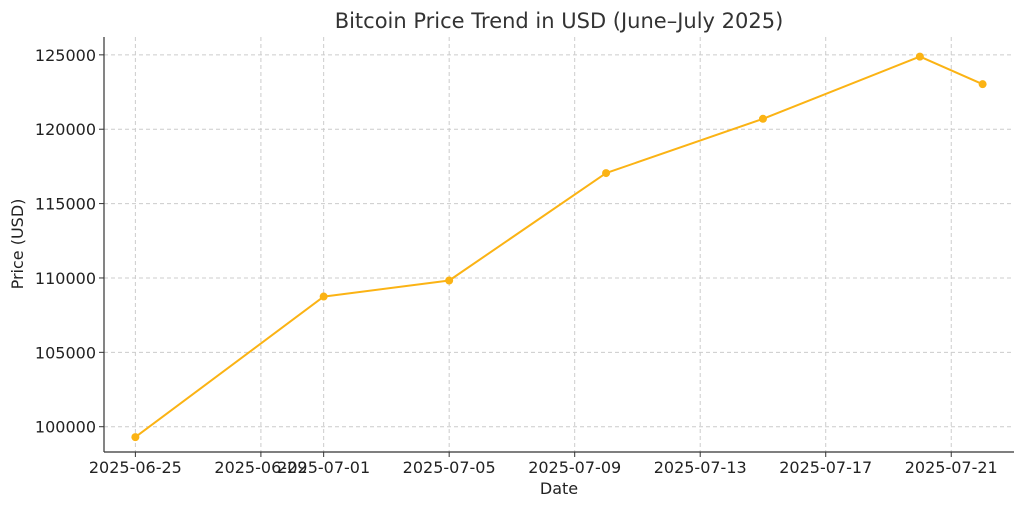 Image resolution: width=1024 pixels, height=507 pixels. I want to click on y-tick-label-5: 125000, so click(65, 55).